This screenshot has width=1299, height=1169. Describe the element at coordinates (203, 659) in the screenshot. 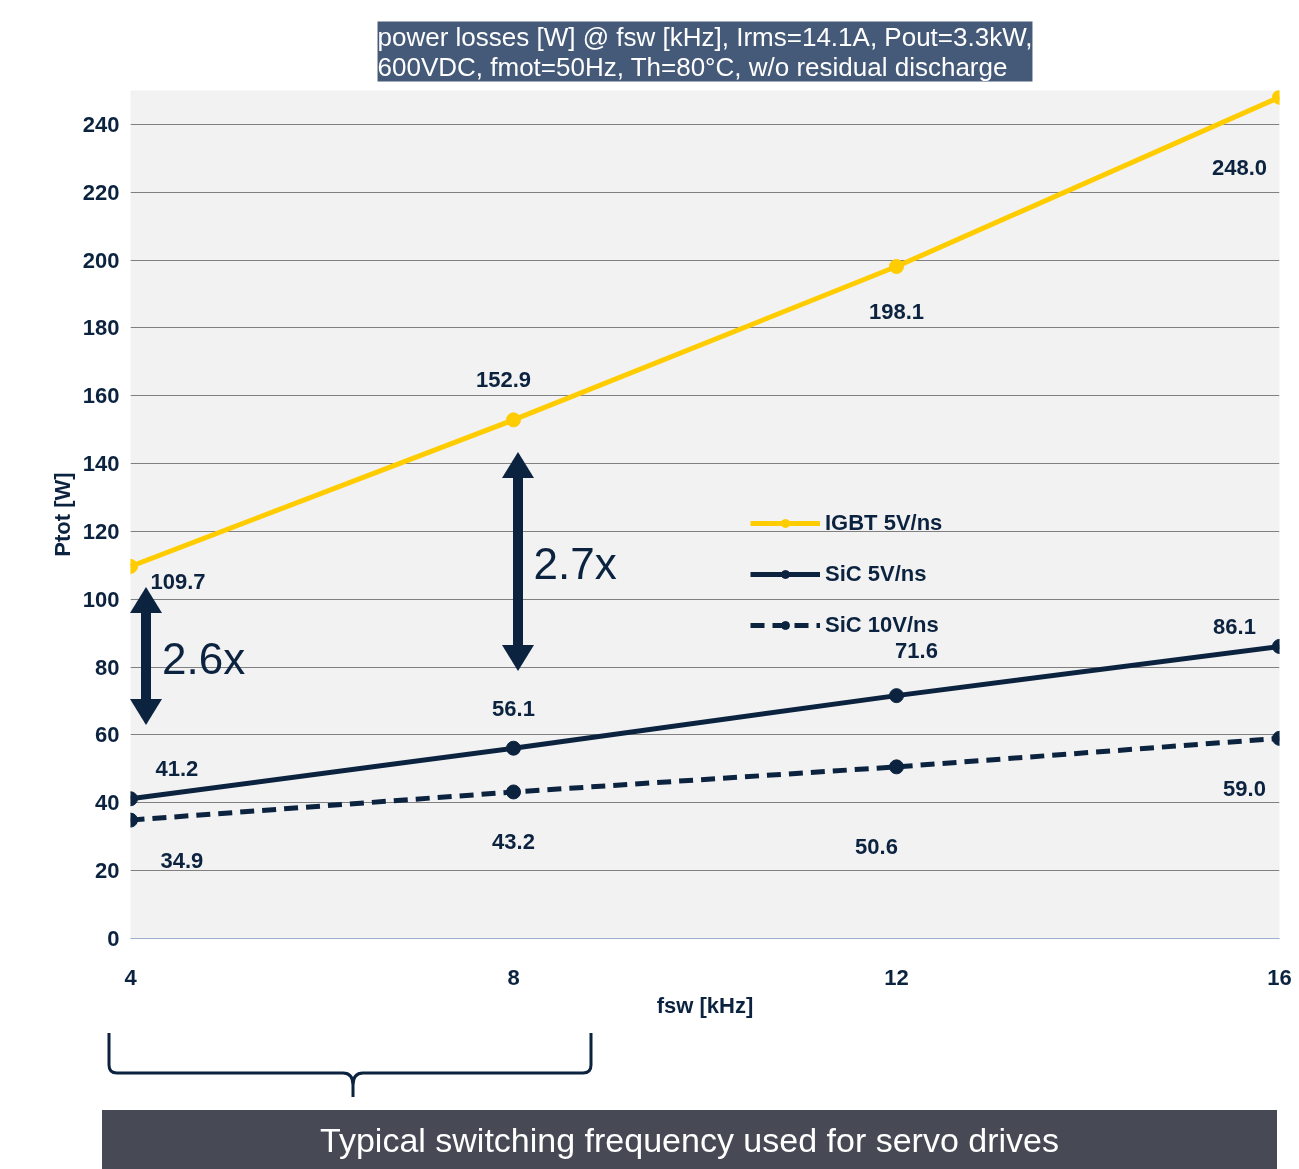

I see `annotation: 2.6x` at that location.